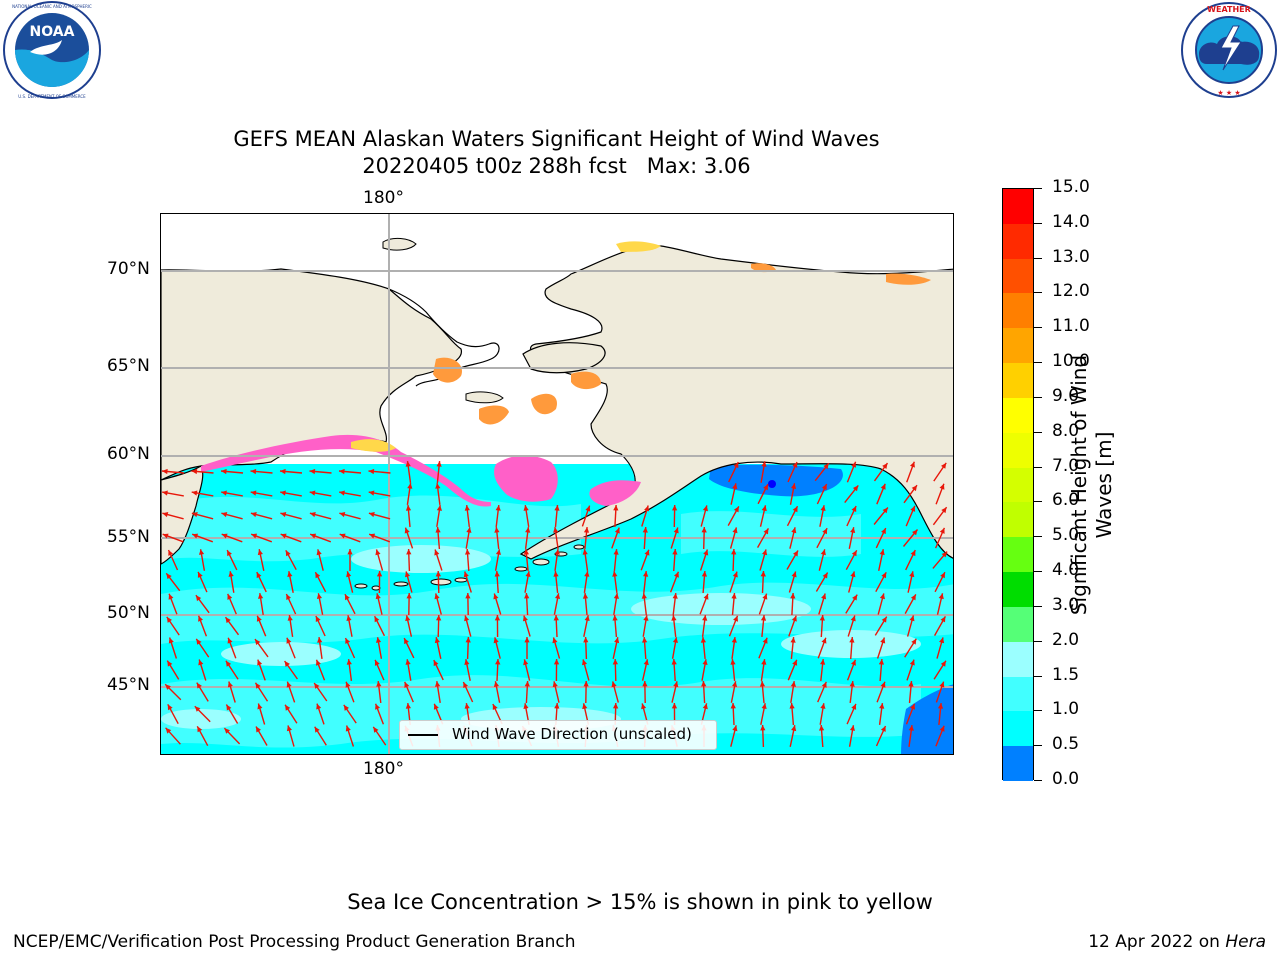 Image resolution: width=1280 pixels, height=960 pixels. What do you see at coordinates (128, 537) in the screenshot?
I see `lat-label-55n: 55°N` at bounding box center [128, 537].